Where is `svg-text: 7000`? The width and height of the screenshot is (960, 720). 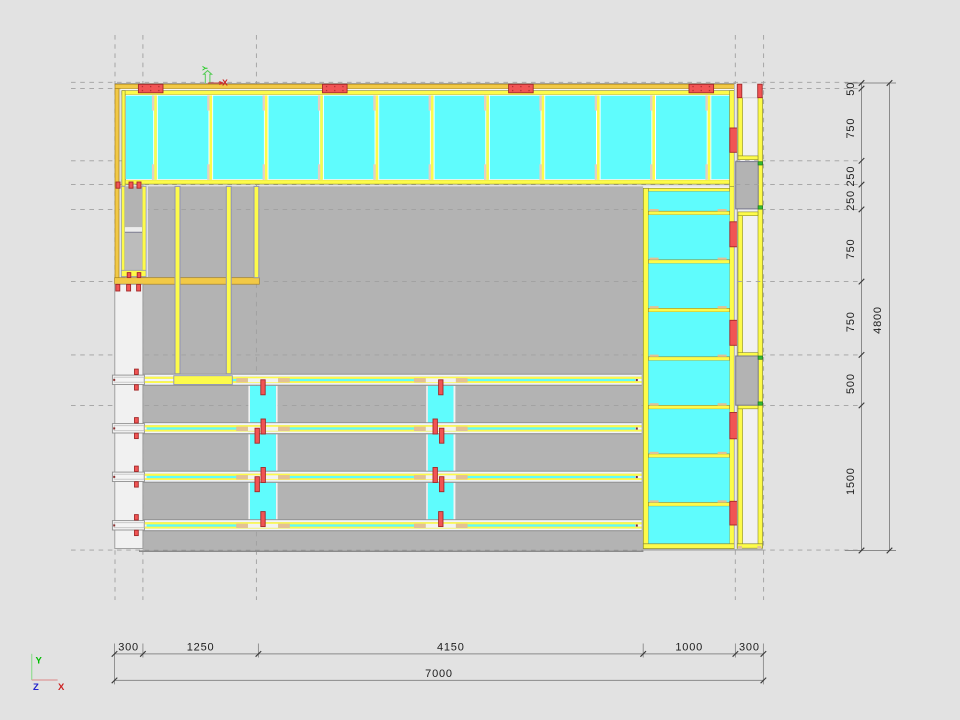
svg-text: 7000 is located at coordinates (439, 674).